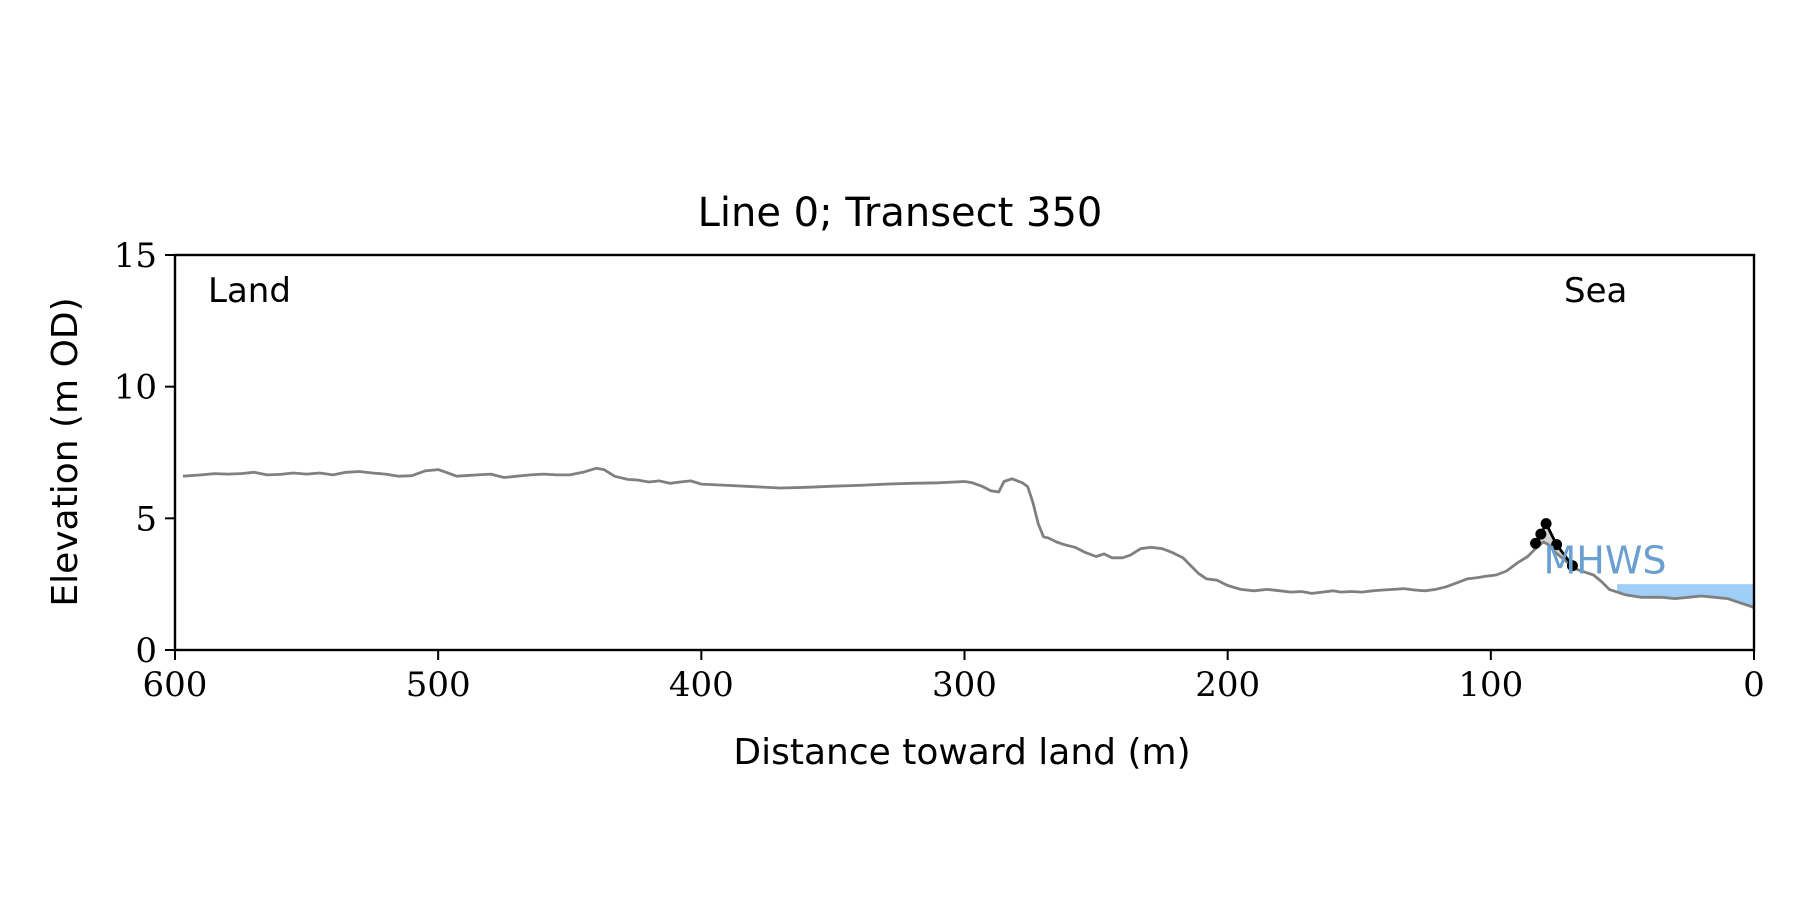  I want to click on y-tick-label: 5, so click(146, 519).